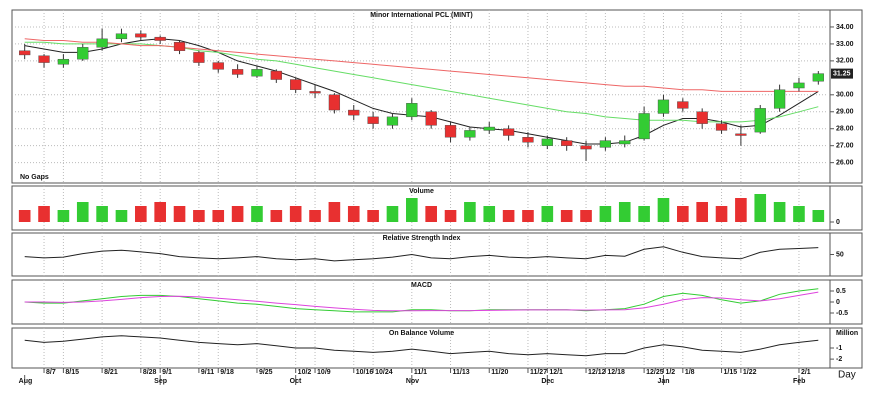  I want to click on x-tick-label: 2/1, so click(806, 372).